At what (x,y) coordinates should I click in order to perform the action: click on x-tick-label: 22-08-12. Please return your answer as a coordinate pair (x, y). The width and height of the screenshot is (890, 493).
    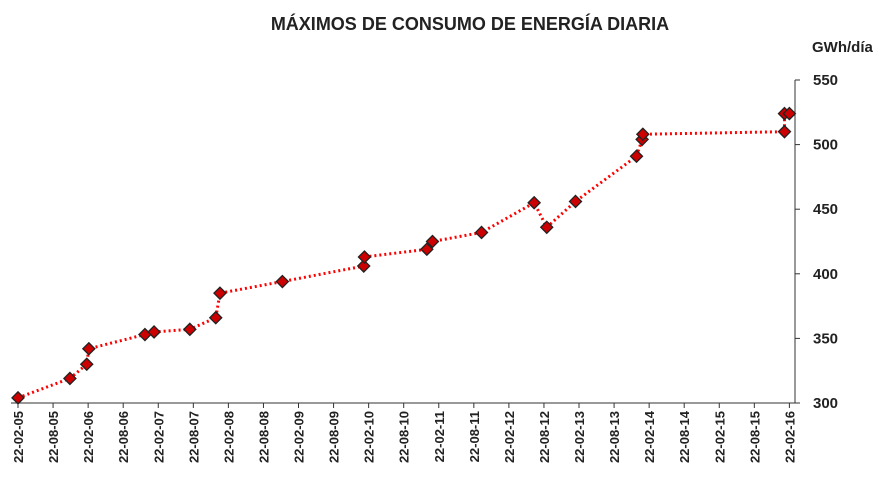
    Looking at the image, I should click on (544, 437).